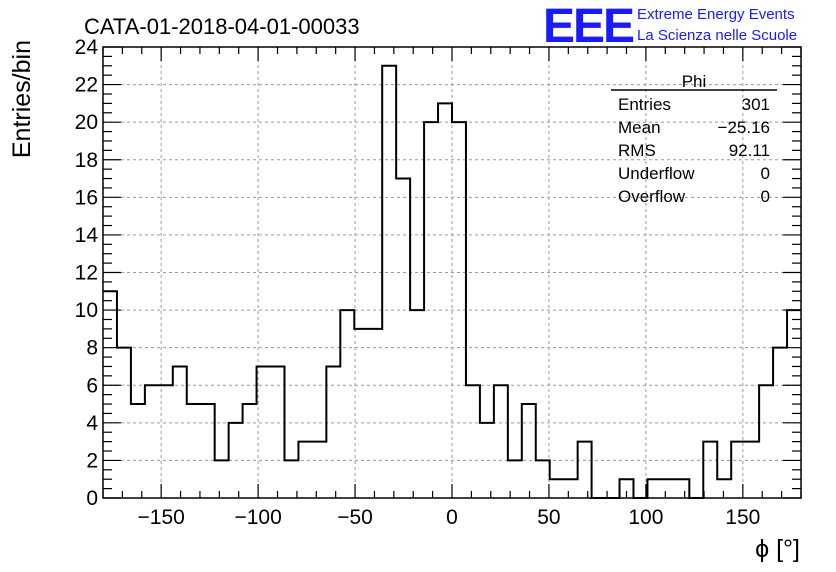  What do you see at coordinates (744, 127) in the screenshot?
I see `stats-row-value: −25.16` at bounding box center [744, 127].